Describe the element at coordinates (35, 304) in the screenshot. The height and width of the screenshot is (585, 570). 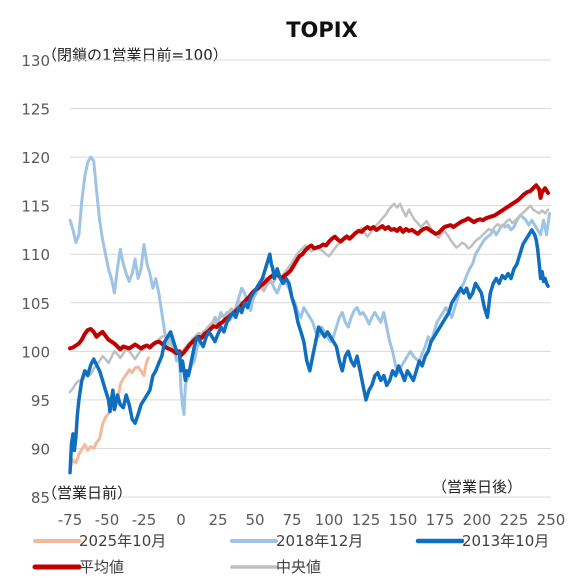
I see `y-tick-label: 105` at that location.